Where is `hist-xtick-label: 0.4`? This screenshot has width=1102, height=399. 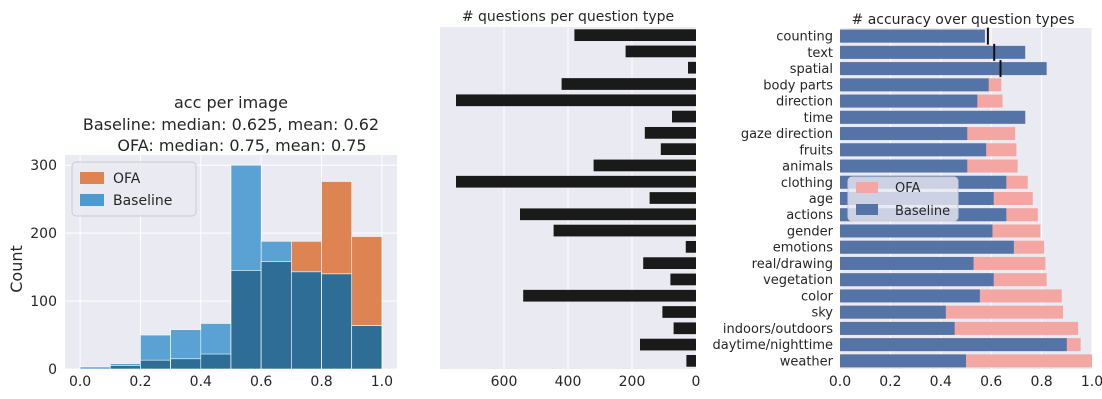 hist-xtick-label: 0.4 is located at coordinates (201, 382).